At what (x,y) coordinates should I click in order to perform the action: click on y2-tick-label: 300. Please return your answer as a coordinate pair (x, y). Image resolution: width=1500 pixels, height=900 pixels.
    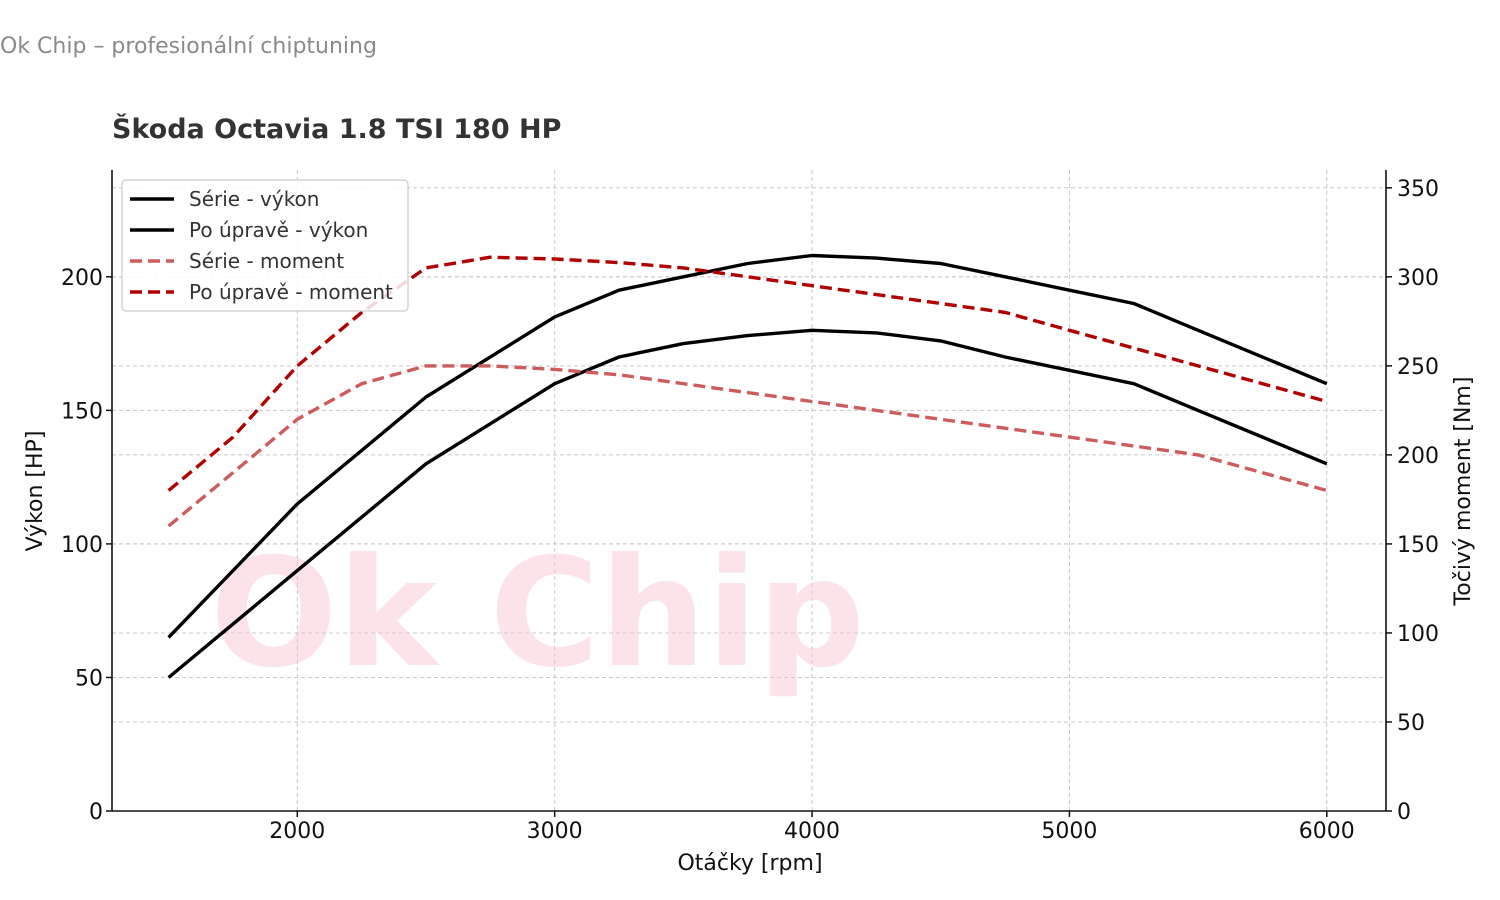
    Looking at the image, I should click on (1418, 278).